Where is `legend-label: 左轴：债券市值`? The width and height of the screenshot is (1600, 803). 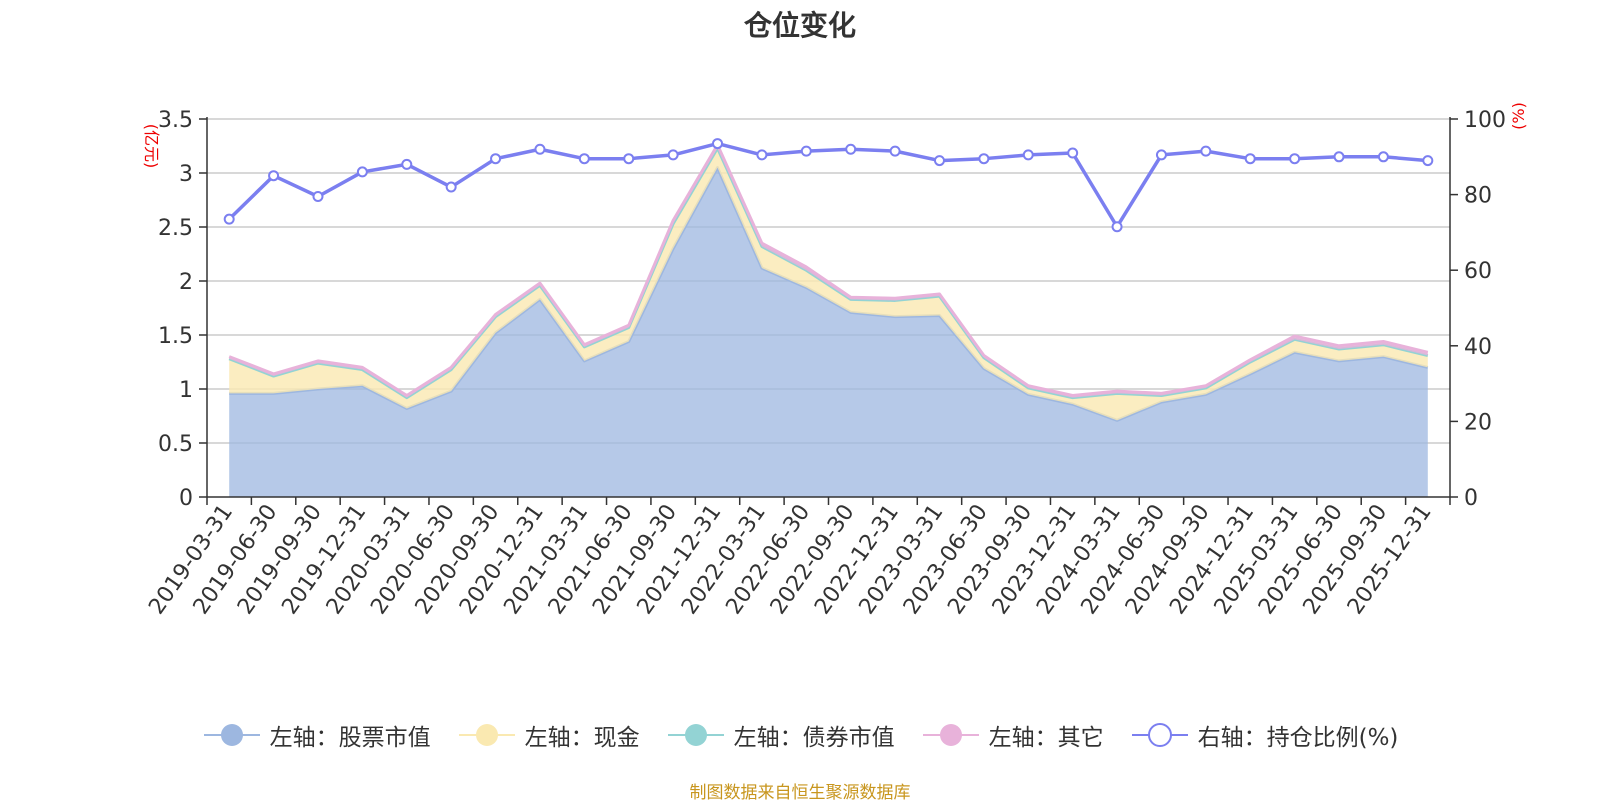
legend-label: 左轴：债券市值 is located at coordinates (814, 738).